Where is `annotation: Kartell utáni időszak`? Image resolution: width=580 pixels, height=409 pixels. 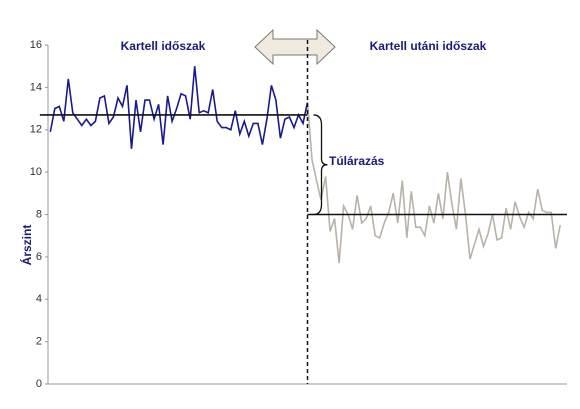 annotation: Kartell utáni időszak is located at coordinates (428, 46).